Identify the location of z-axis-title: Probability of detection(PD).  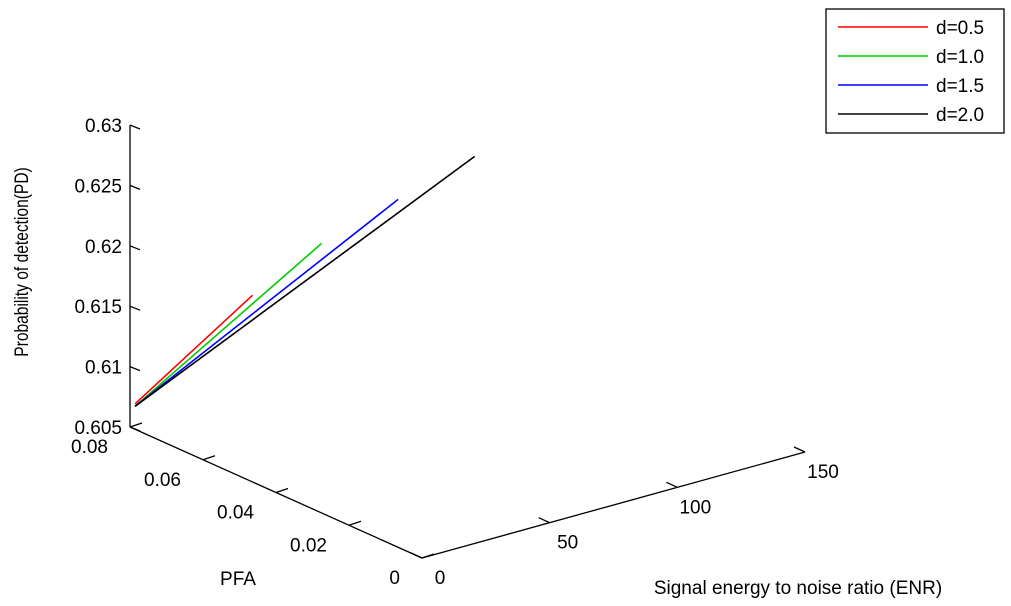
(22, 261).